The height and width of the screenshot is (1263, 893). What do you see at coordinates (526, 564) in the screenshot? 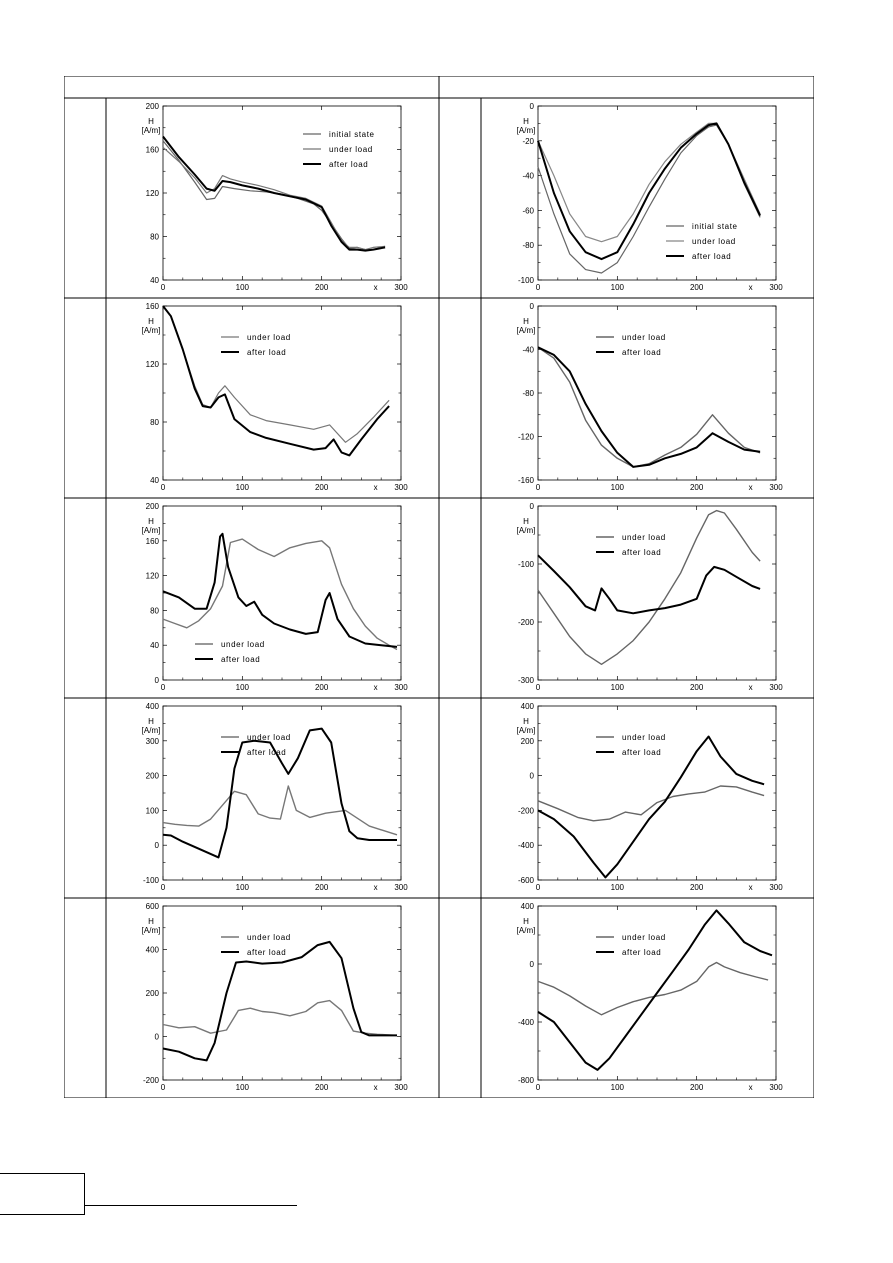
I see `y-tick-label: -100` at bounding box center [526, 564].